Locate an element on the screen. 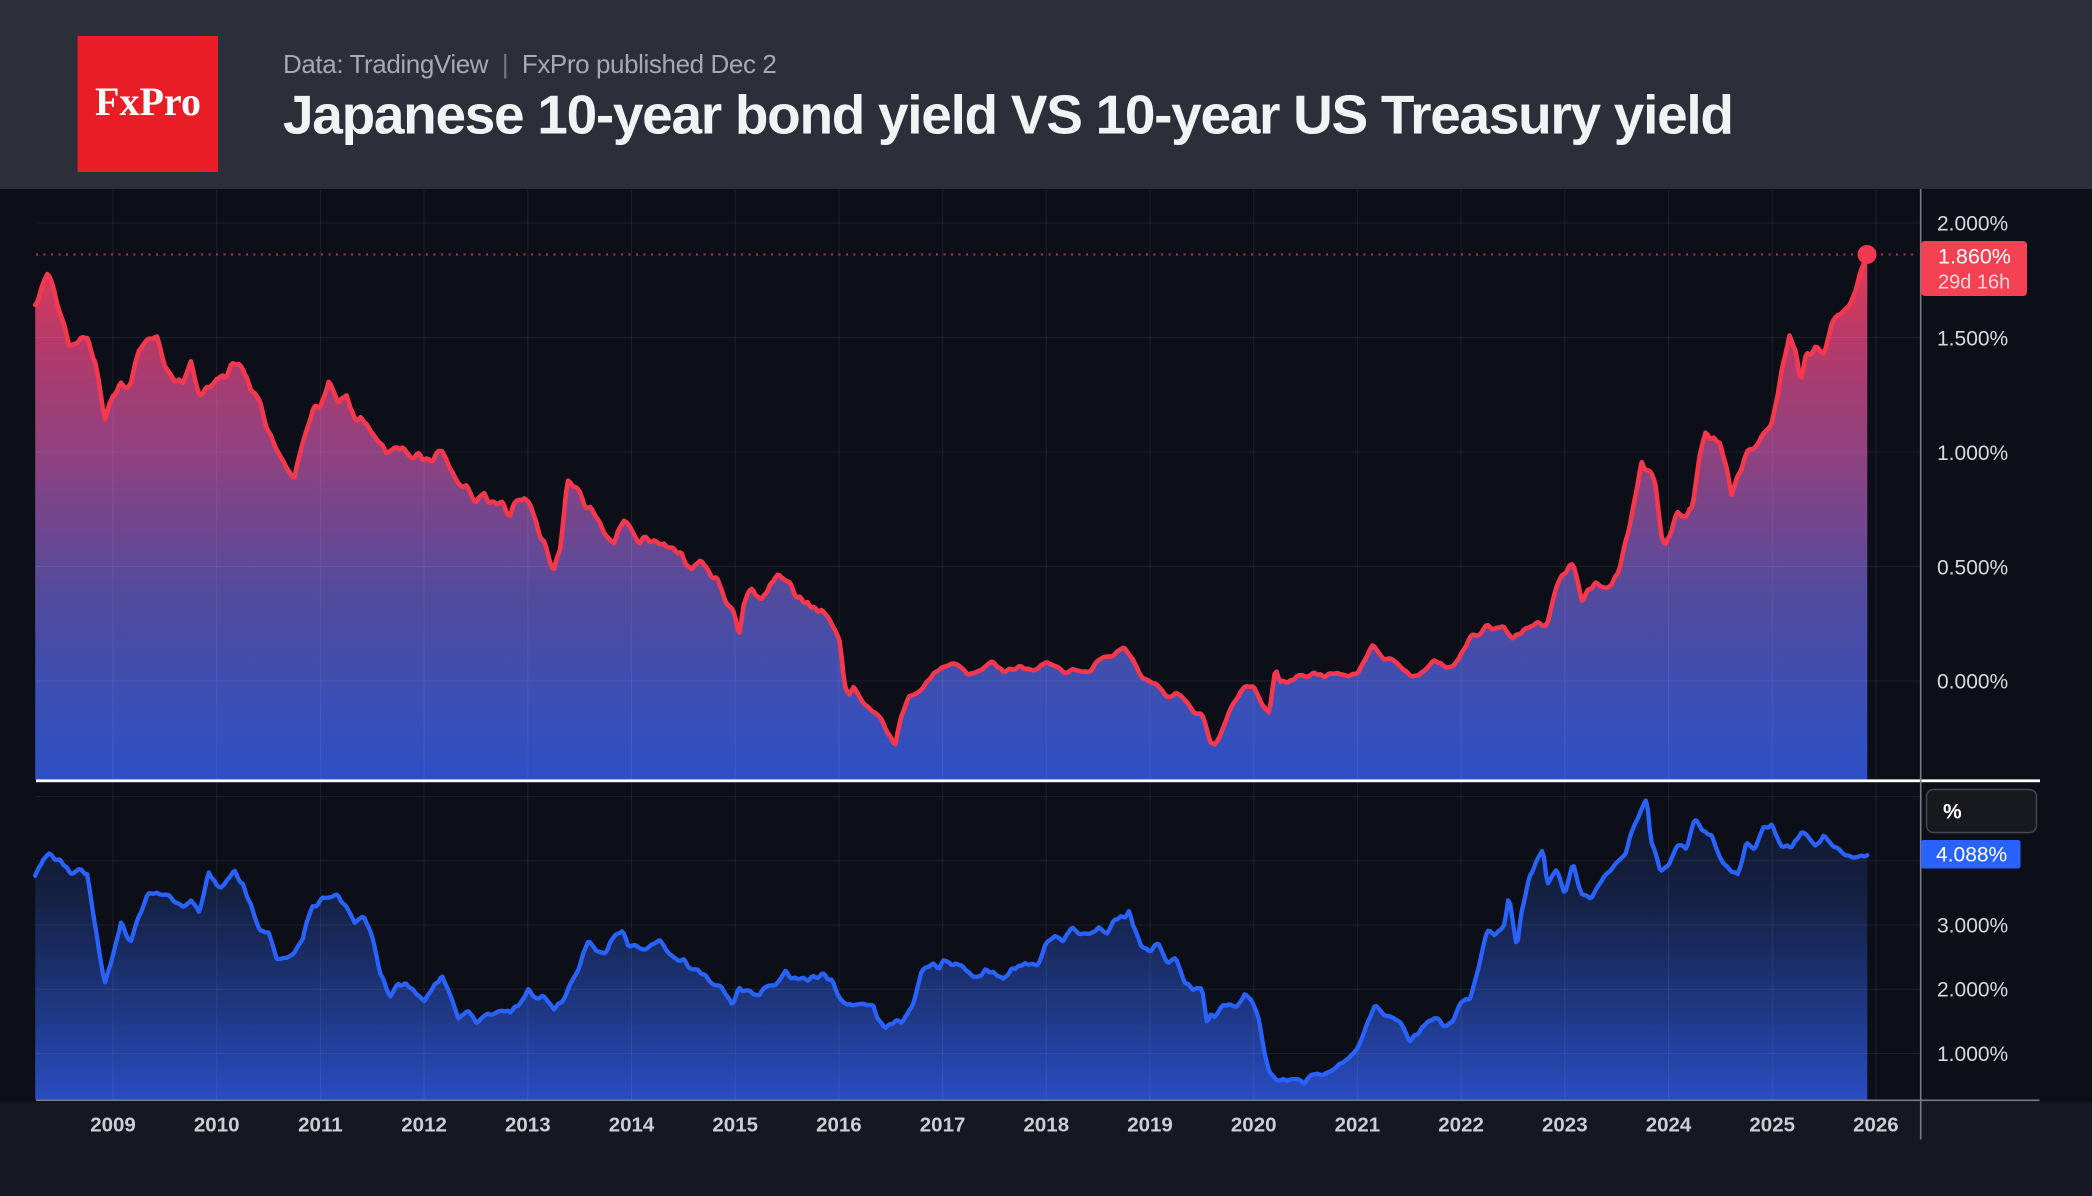 The width and height of the screenshot is (2092, 1196). svg-text: 2023 is located at coordinates (1565, 1125).